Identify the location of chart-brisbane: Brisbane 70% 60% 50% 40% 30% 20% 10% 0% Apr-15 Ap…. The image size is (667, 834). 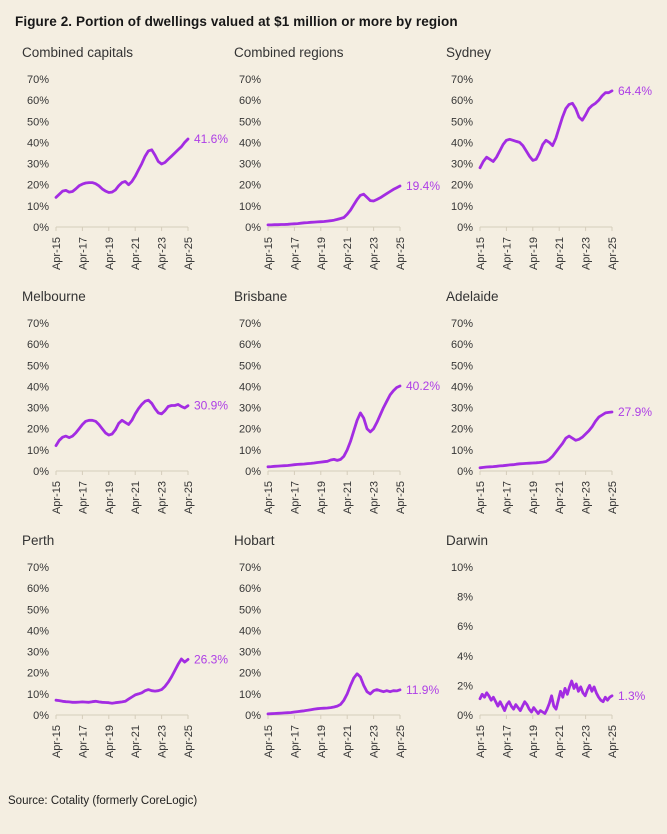
(338, 402).